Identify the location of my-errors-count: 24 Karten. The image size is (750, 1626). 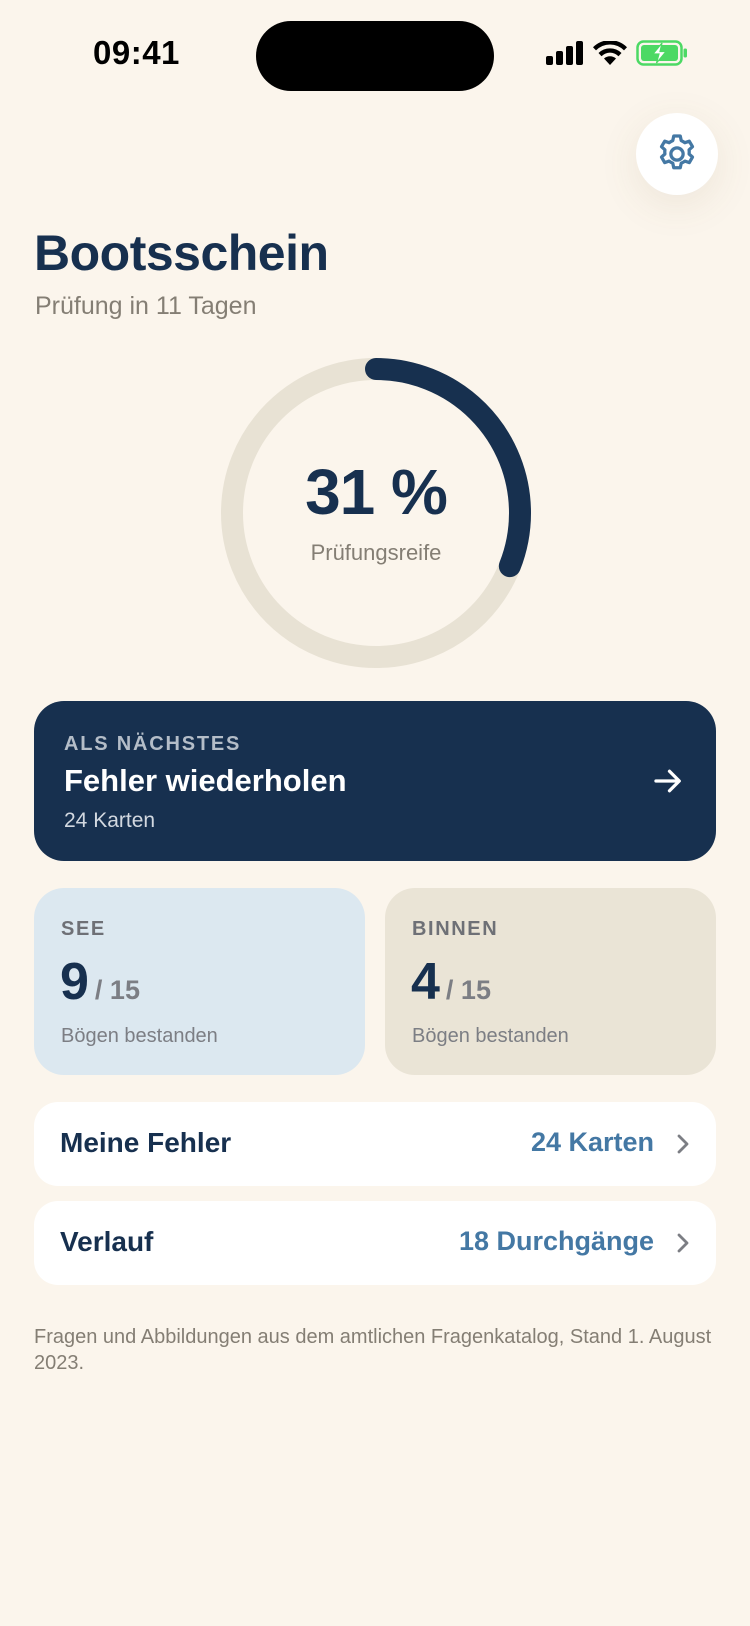
(592, 1142).